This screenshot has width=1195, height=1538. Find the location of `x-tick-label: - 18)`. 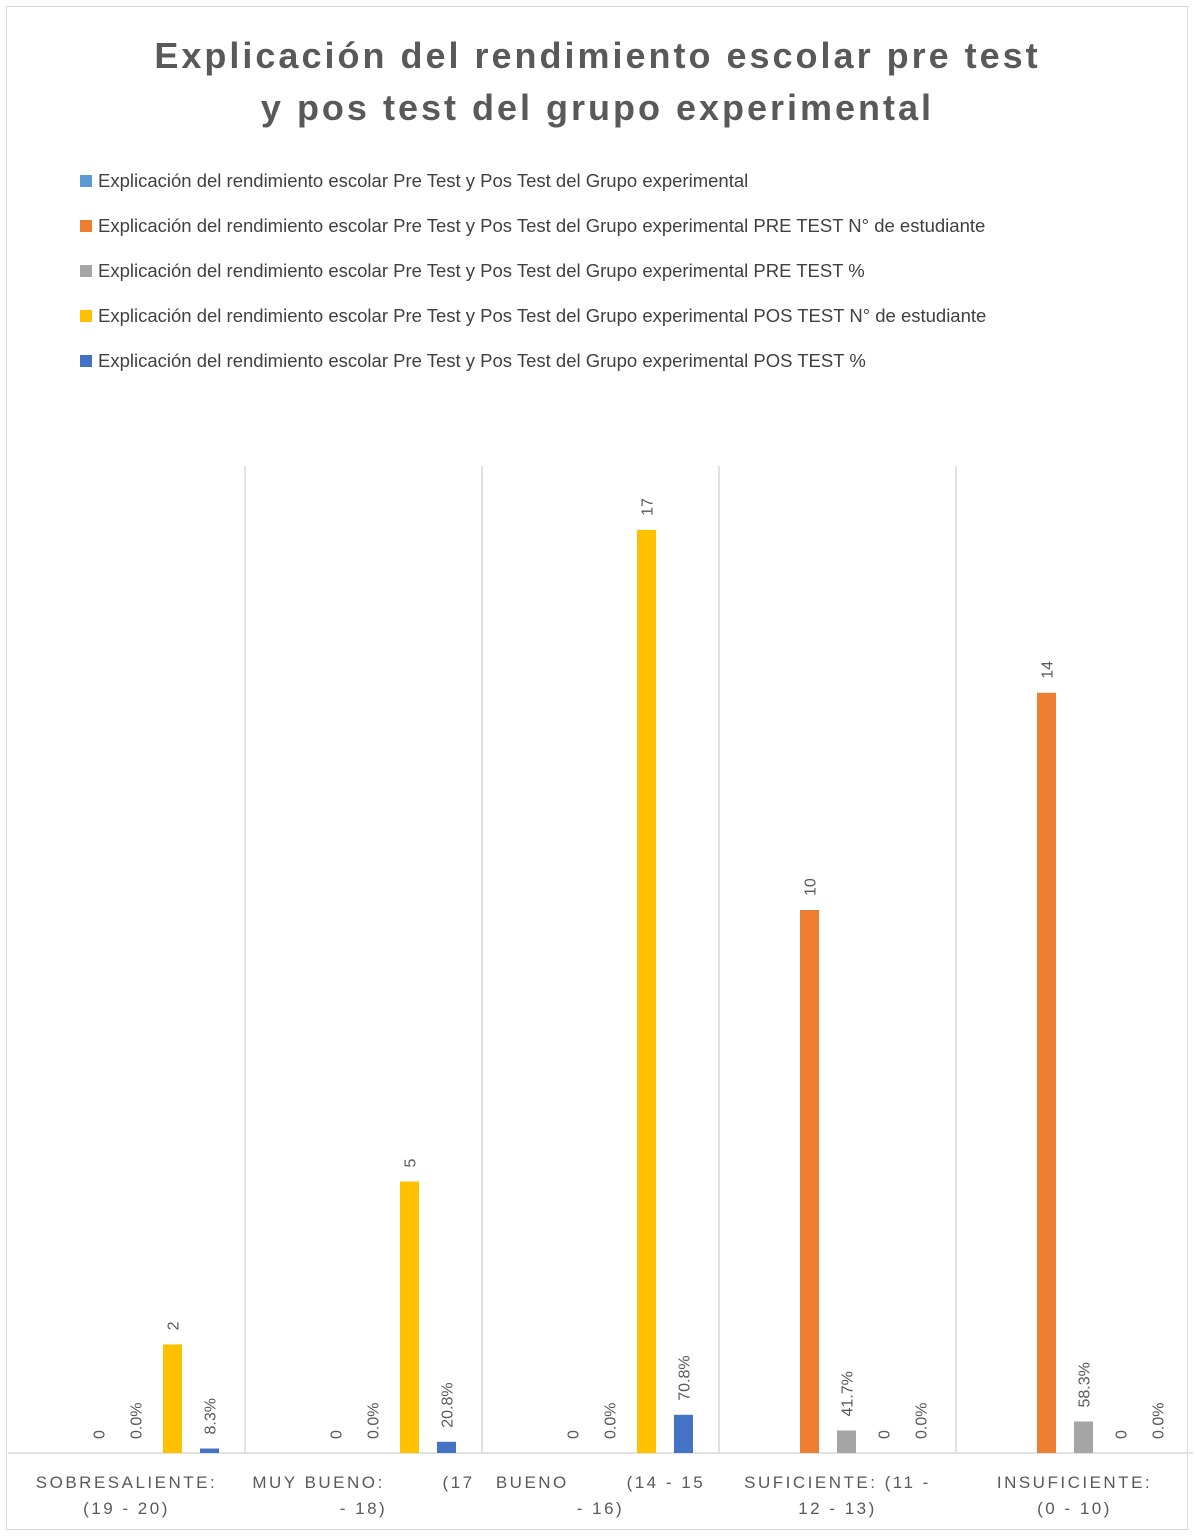

x-tick-label: - 18) is located at coordinates (363, 1508).